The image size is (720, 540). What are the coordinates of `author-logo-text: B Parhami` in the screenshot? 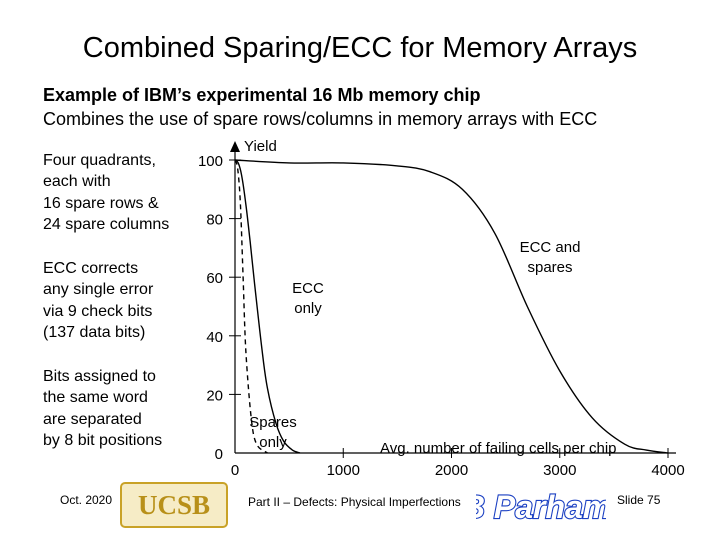 It's located at (541, 507).